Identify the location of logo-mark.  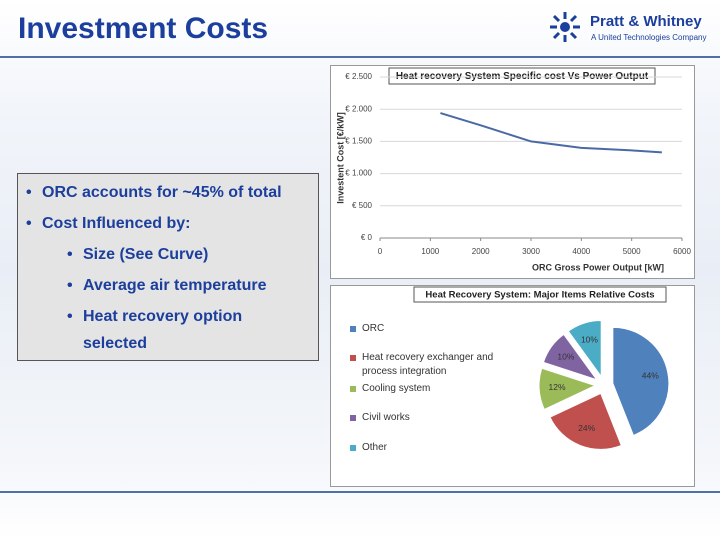
(565, 27).